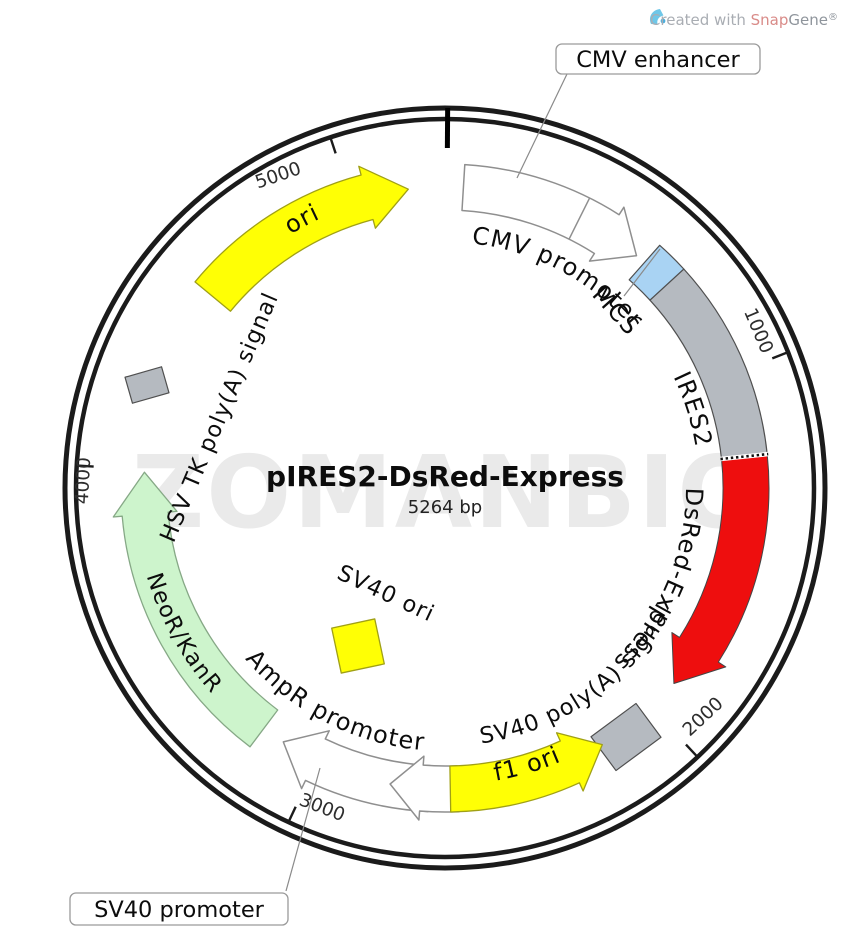  I want to click on sv40-ori-label: SV40 ori, so click(386, 594).